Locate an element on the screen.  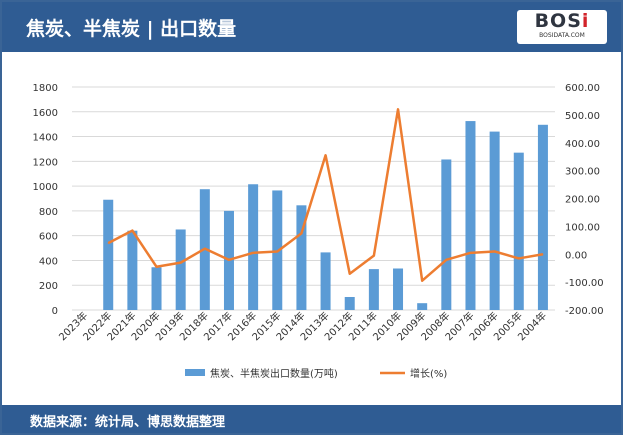
bar-2006年 is located at coordinates (494, 220).